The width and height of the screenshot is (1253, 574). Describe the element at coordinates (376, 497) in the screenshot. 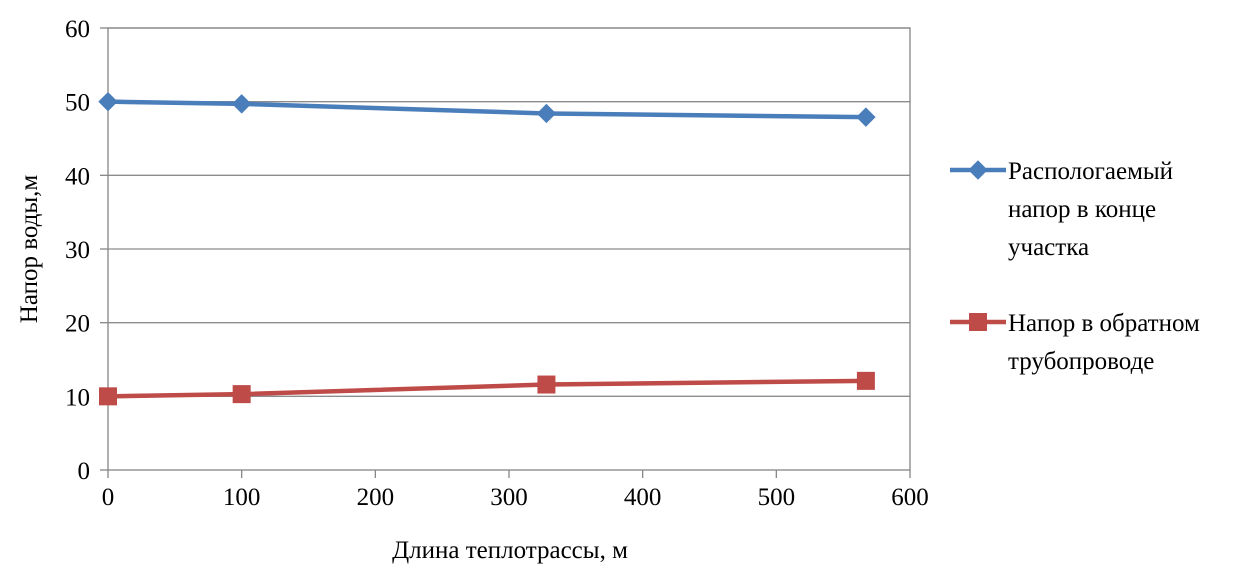

I see `x-tick-label: 200` at that location.